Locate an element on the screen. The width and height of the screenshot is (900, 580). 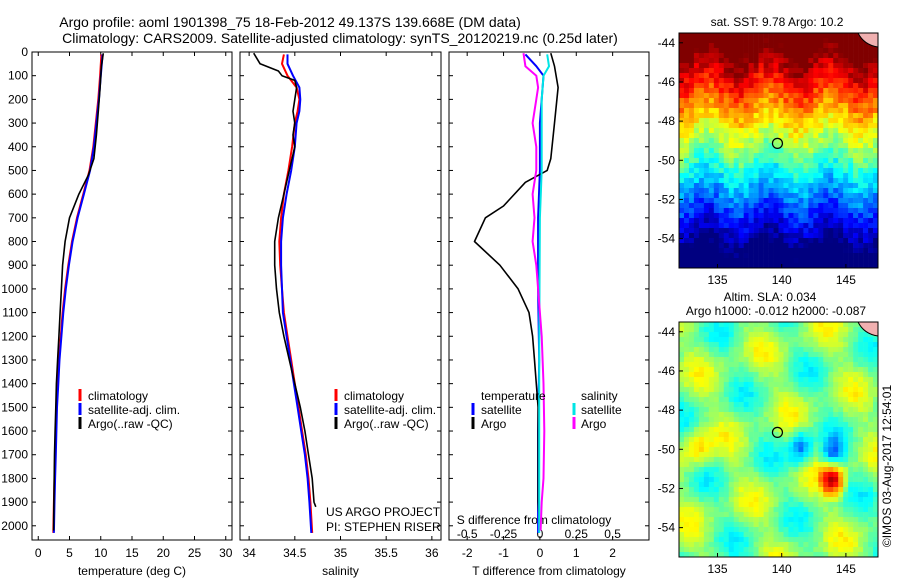
y-tick-label: 1600 is located at coordinates (14, 431).